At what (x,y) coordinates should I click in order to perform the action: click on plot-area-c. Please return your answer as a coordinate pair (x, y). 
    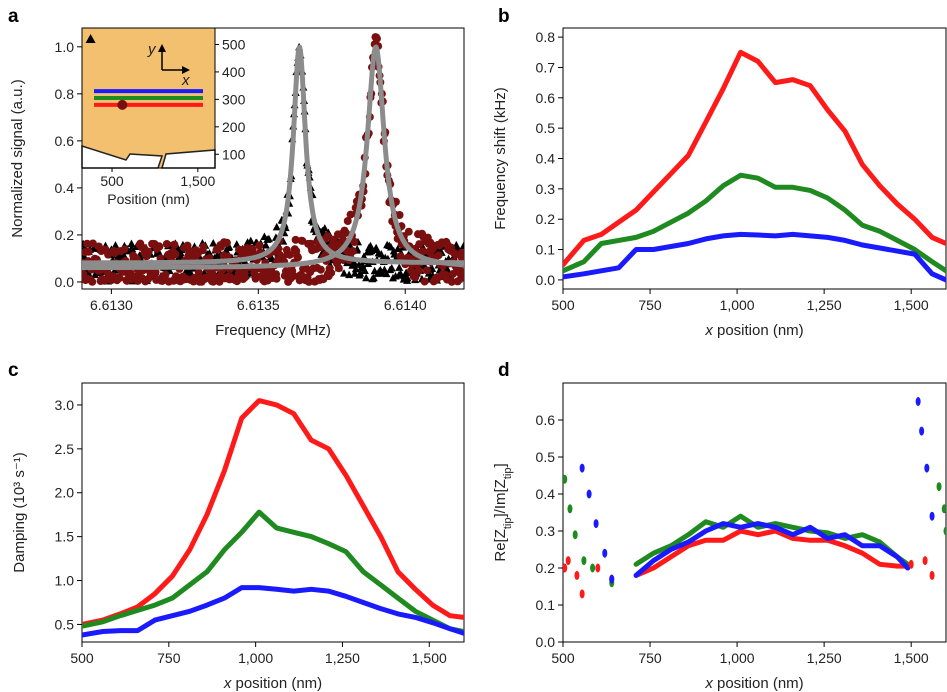
    Looking at the image, I should click on (273, 518).